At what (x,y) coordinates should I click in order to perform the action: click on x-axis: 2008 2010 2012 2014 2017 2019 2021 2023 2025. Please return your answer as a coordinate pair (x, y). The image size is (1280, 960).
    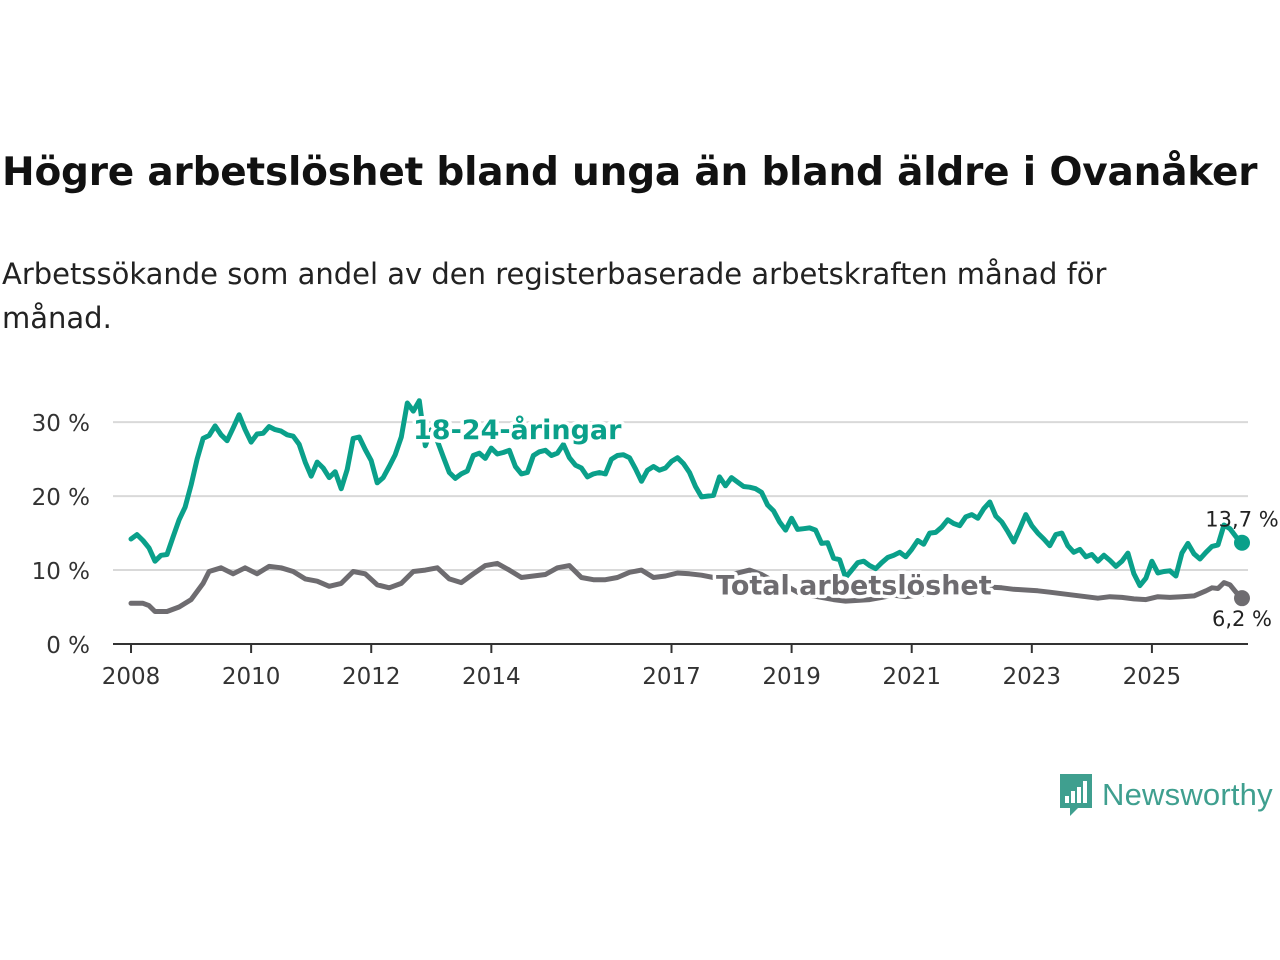
    Looking at the image, I should click on (675, 666).